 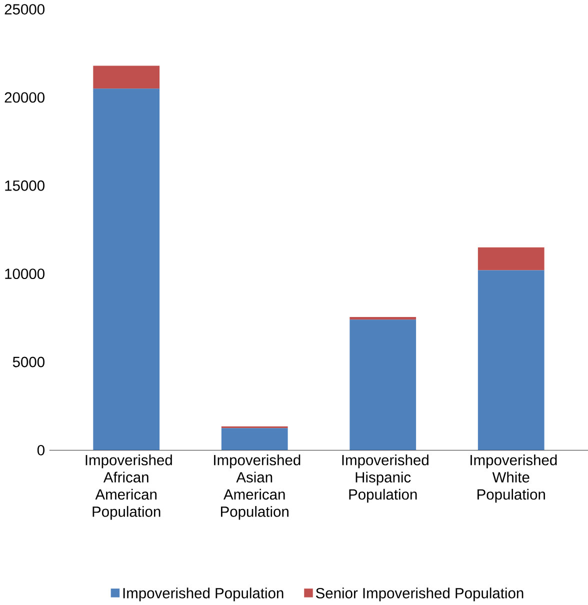 I want to click on legend-label: Senior Impoverished Population, so click(x=420, y=595).